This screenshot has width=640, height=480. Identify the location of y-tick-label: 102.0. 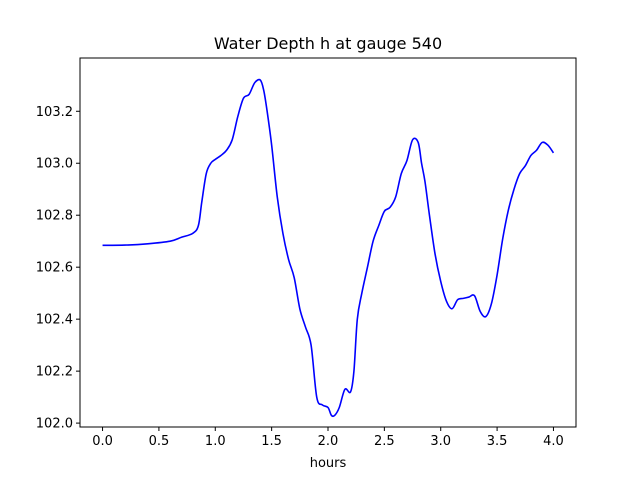
(54, 424).